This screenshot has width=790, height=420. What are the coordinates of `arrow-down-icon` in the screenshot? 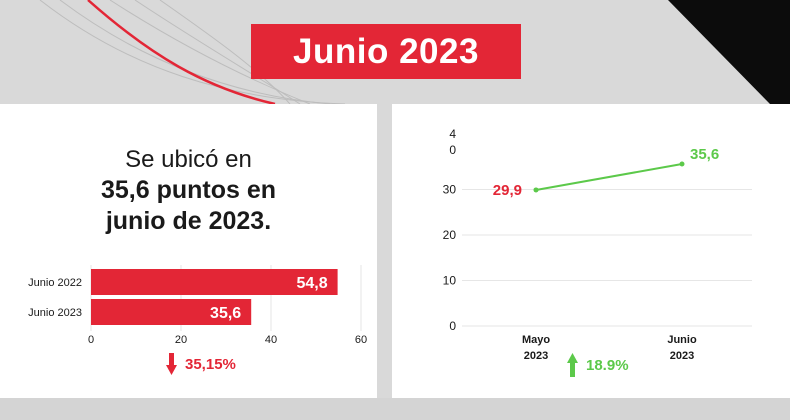 It's located at (171, 364).